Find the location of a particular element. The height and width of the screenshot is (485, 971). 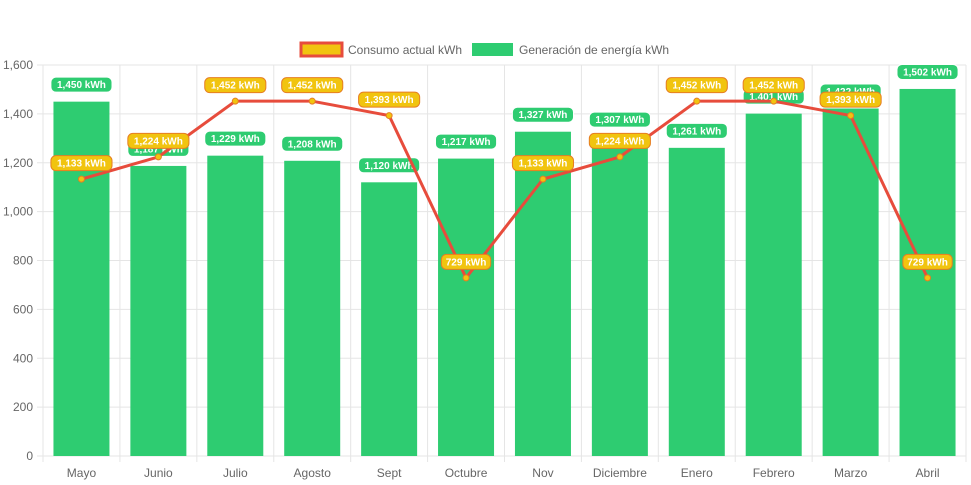

line-data-label: 1,133 kWh is located at coordinates (81, 163).